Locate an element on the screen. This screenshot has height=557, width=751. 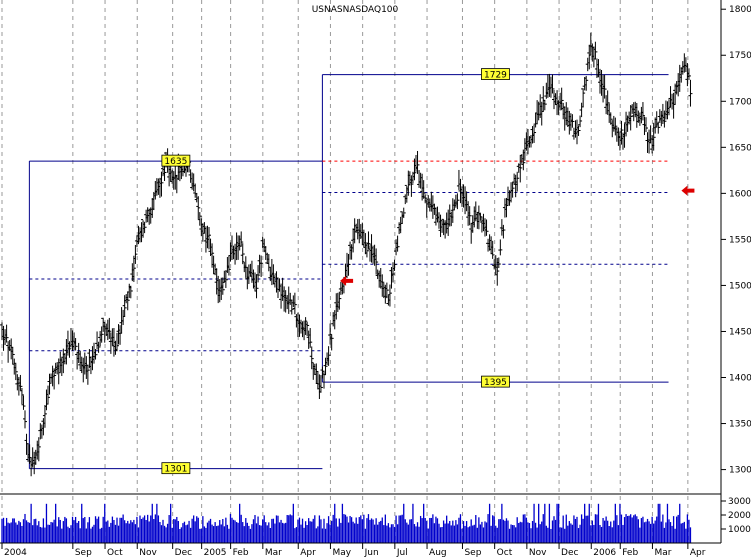
x-tick-label: May is located at coordinates (341, 552).